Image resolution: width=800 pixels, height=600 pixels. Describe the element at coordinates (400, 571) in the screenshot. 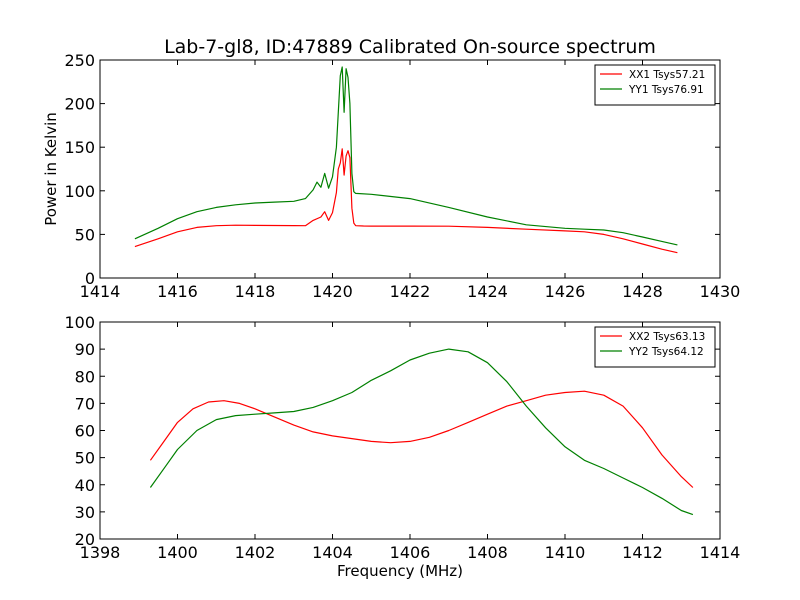

I see `x-axis-label: Frequency (MHz)` at that location.